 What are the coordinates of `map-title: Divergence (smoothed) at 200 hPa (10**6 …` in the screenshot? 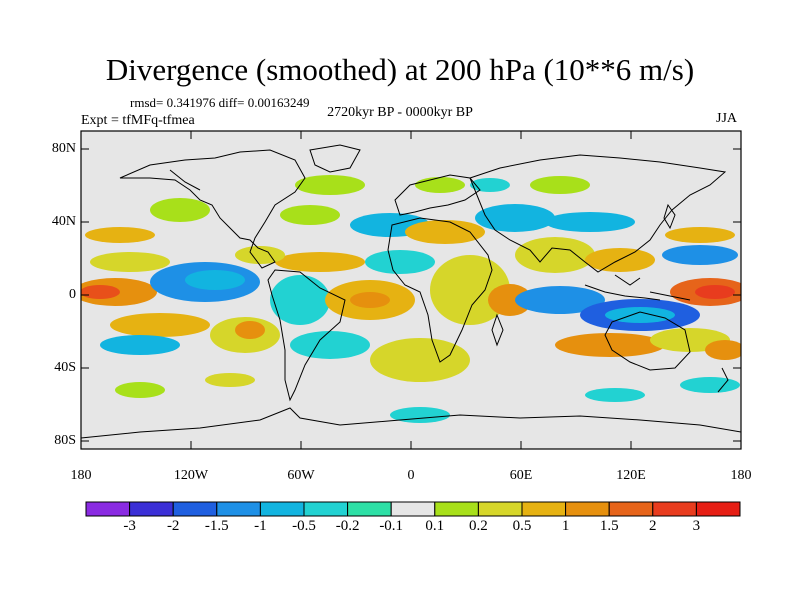 It's located at (400, 69).